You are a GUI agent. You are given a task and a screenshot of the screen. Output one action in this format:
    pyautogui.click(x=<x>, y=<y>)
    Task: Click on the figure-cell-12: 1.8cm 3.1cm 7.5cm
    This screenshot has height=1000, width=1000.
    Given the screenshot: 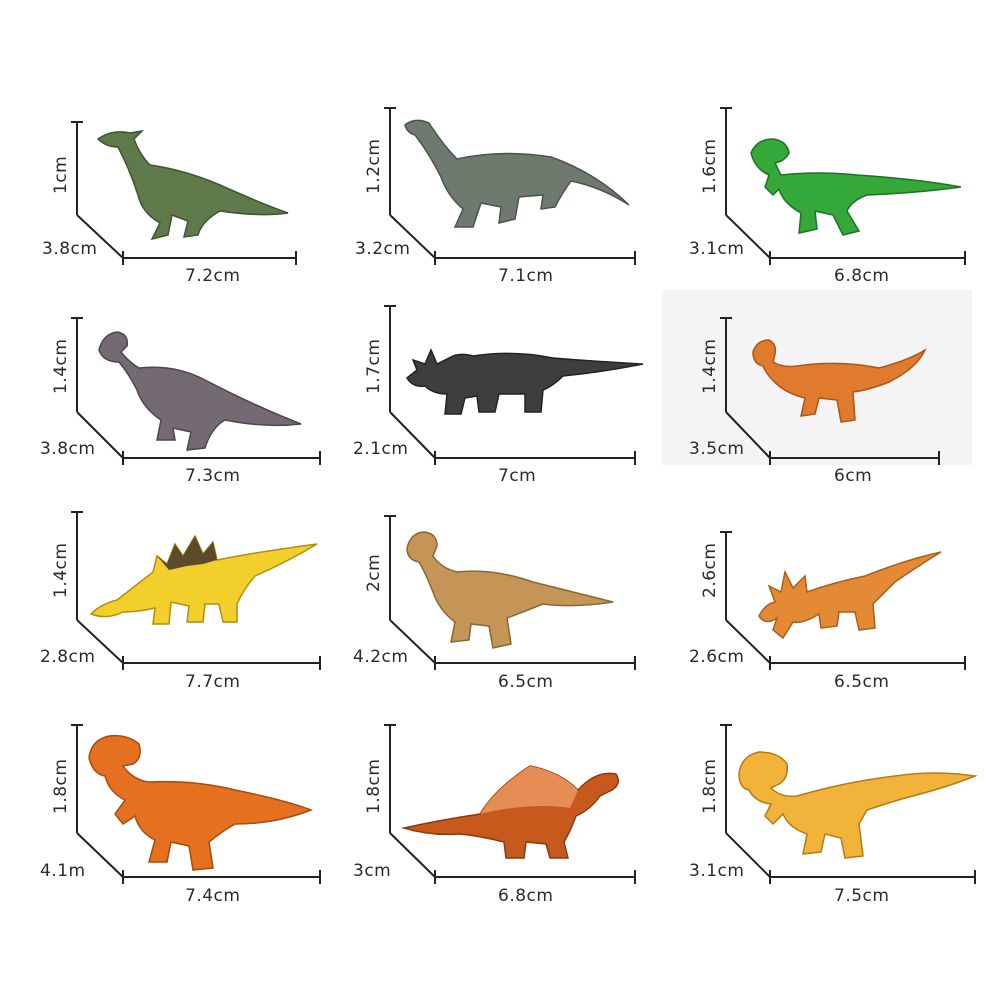 What is the action you would take?
    pyautogui.click(x=839, y=820)
    